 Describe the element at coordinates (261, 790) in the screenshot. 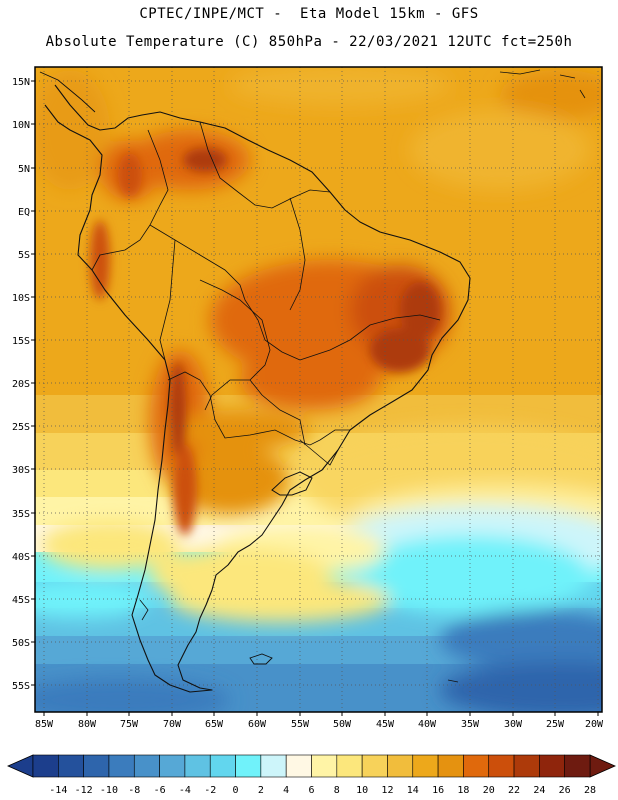

I see `colorbar-label: 2` at that location.